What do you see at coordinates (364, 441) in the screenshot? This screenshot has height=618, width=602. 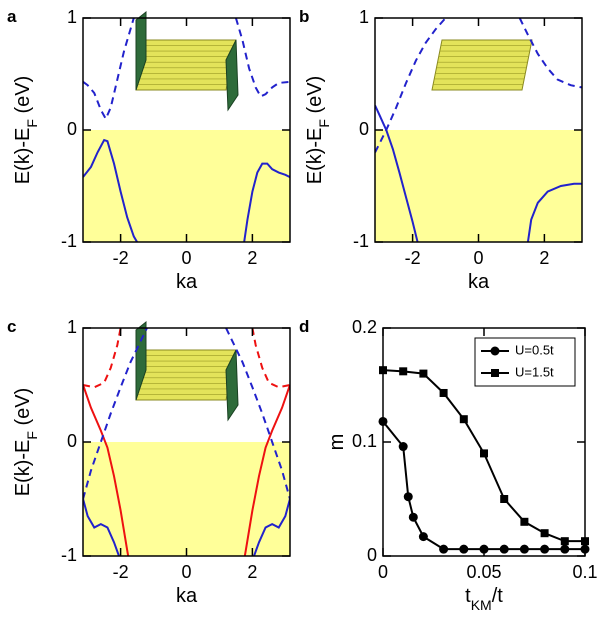 I see `y-tick-label: 0.1` at bounding box center [364, 441].